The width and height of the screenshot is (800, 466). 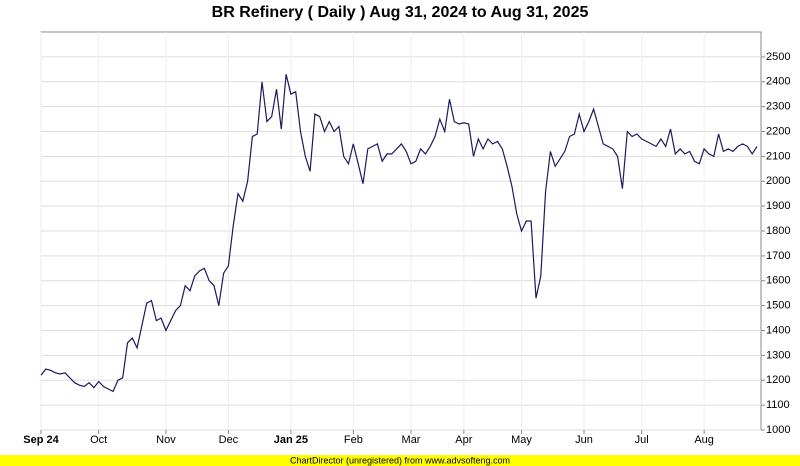 What do you see at coordinates (778, 131) in the screenshot?
I see `y-tick-label: 2200` at bounding box center [778, 131].